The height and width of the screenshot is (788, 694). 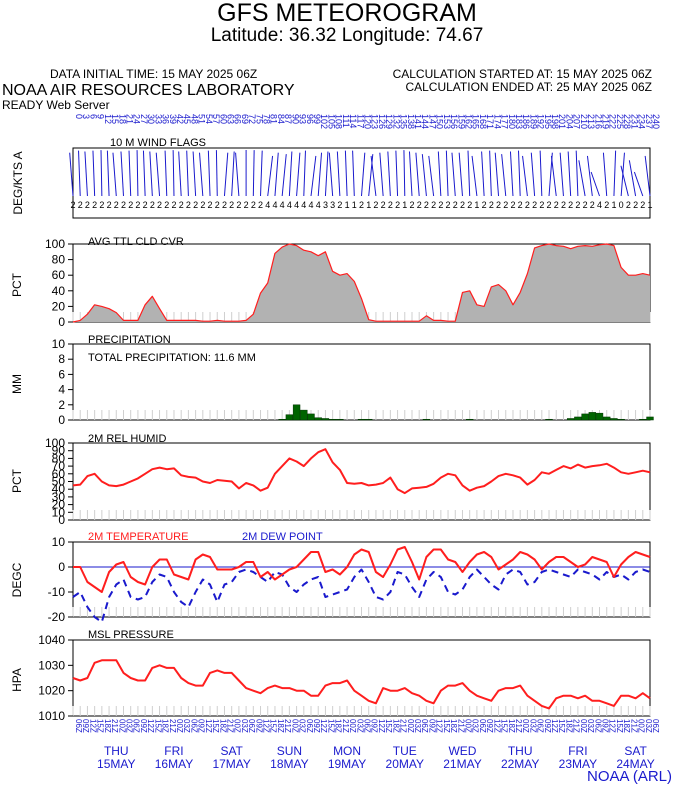 What do you see at coordinates (519, 121) in the screenshot?
I see `forecast-hour-label: 183` at bounding box center [519, 121].